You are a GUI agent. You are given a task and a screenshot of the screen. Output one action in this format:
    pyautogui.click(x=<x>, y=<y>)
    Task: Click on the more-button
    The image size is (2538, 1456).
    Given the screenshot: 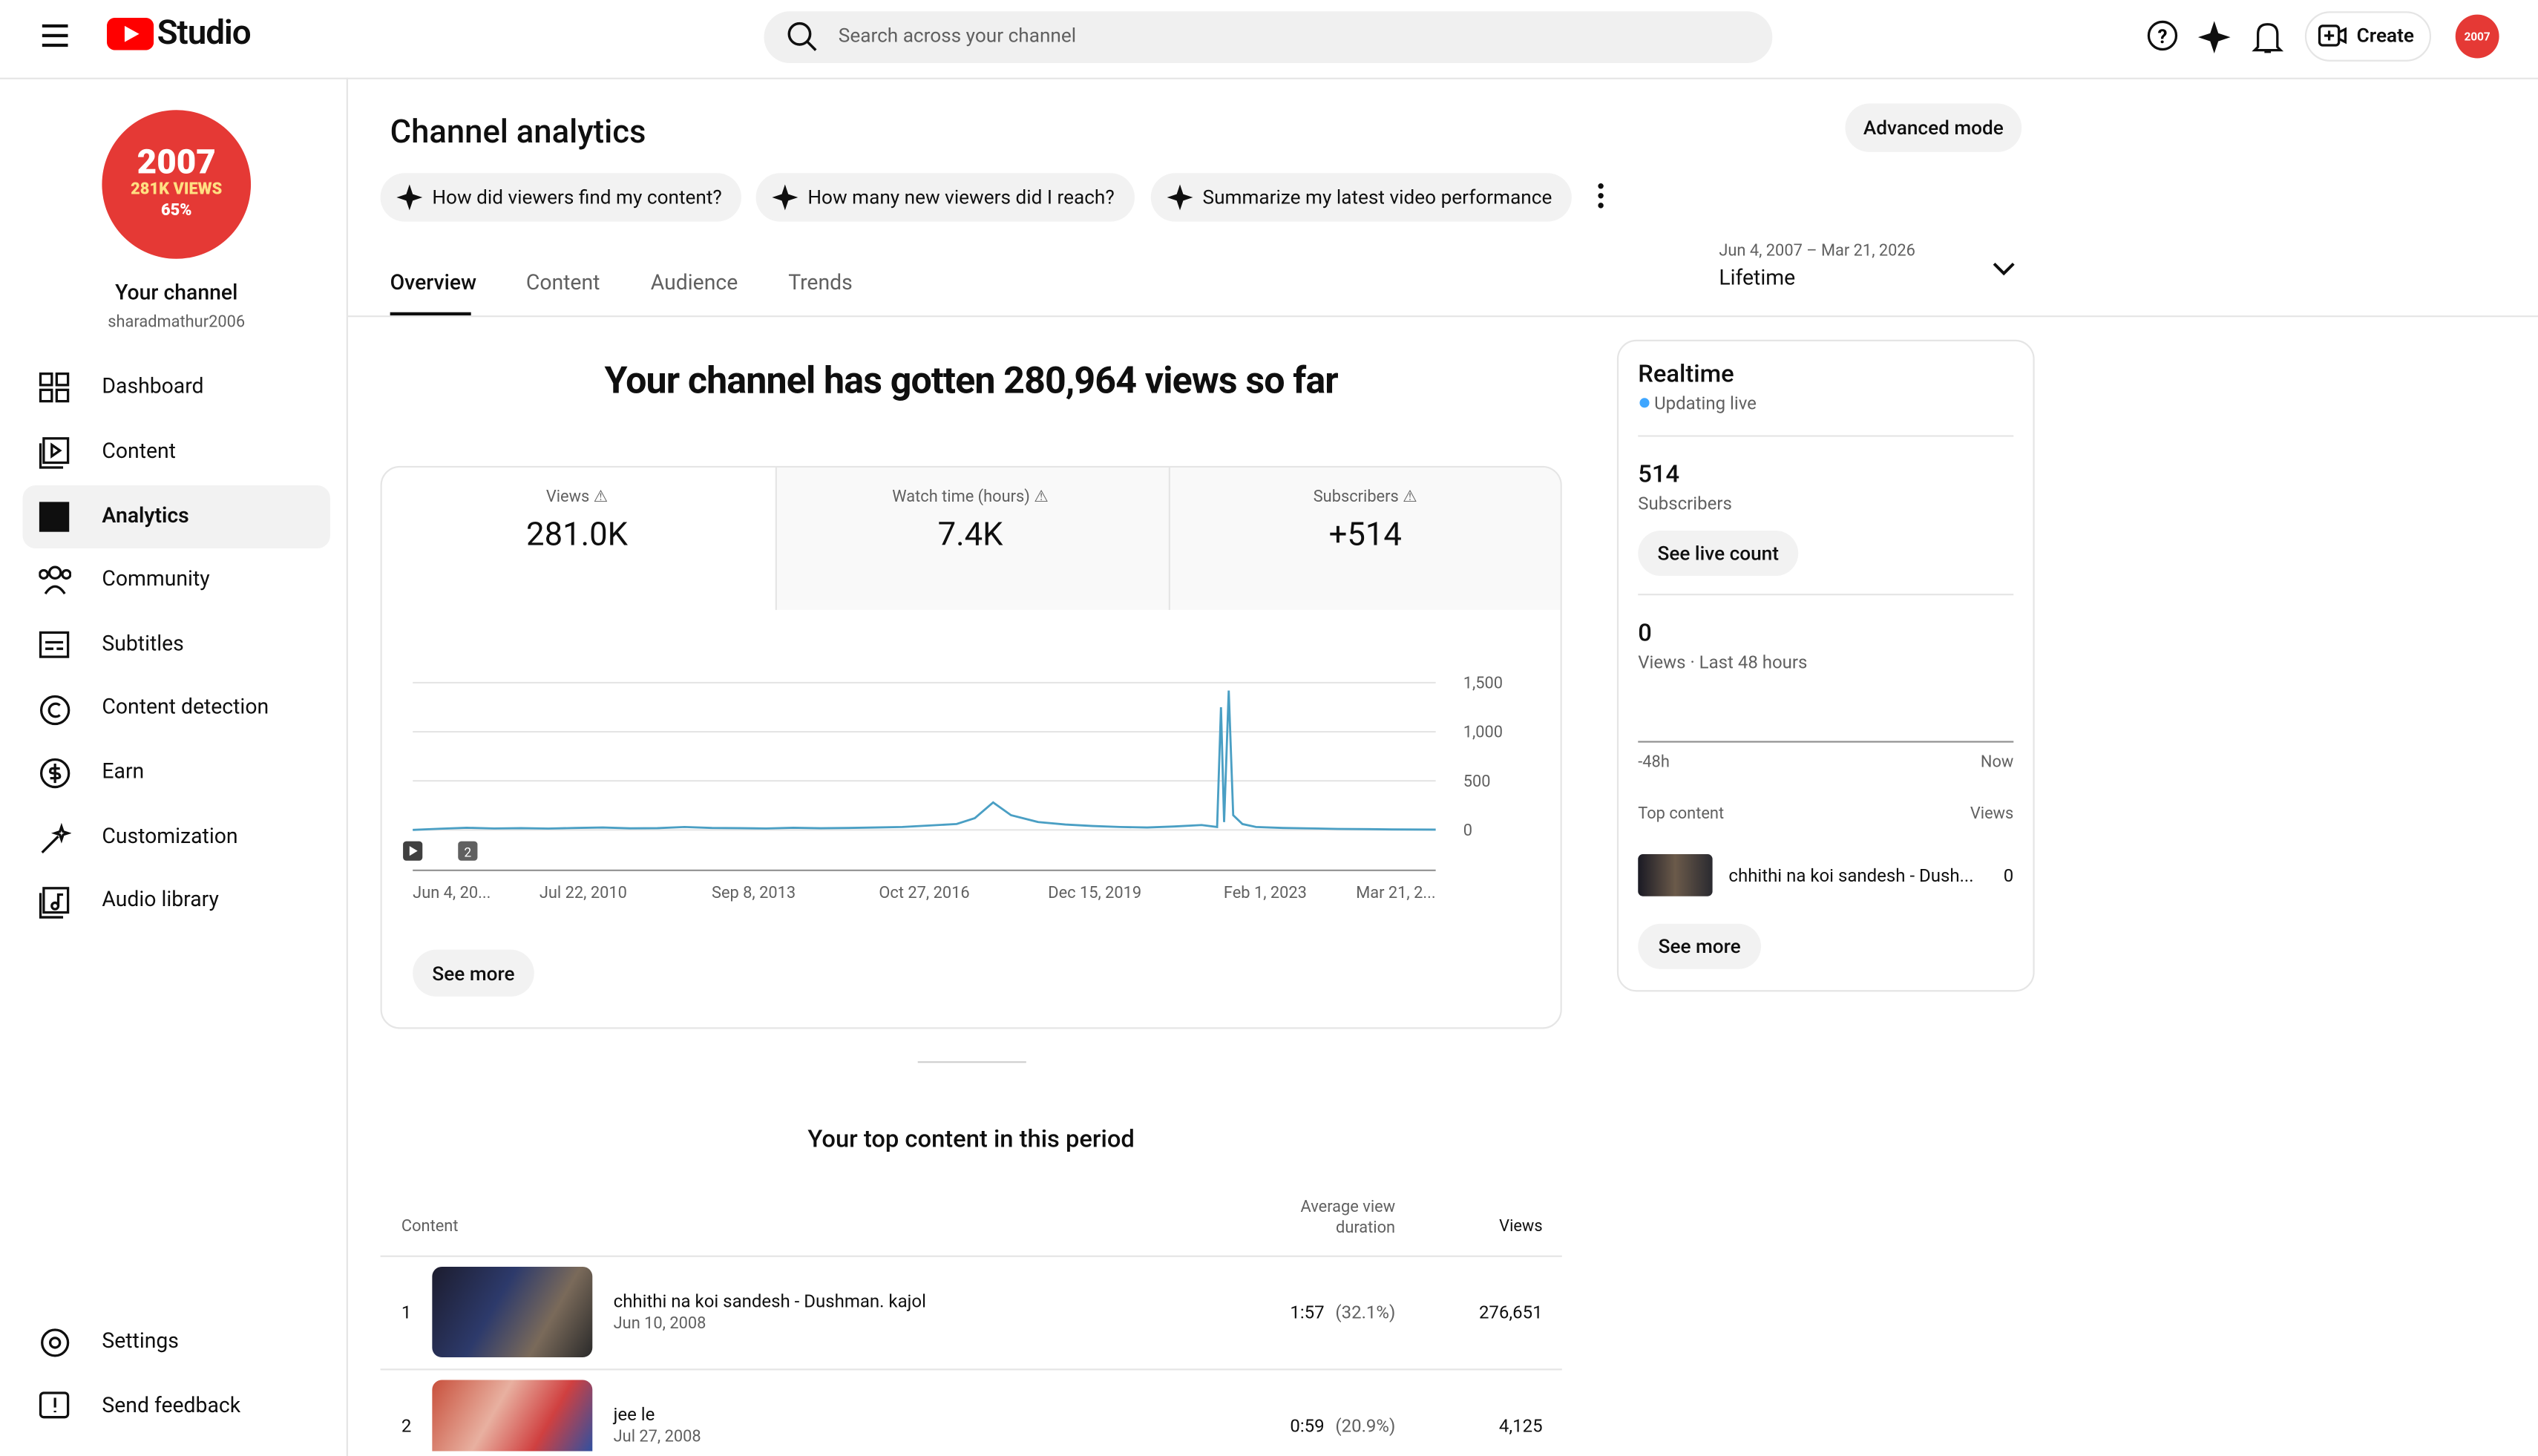 What is the action you would take?
    pyautogui.click(x=1601, y=196)
    